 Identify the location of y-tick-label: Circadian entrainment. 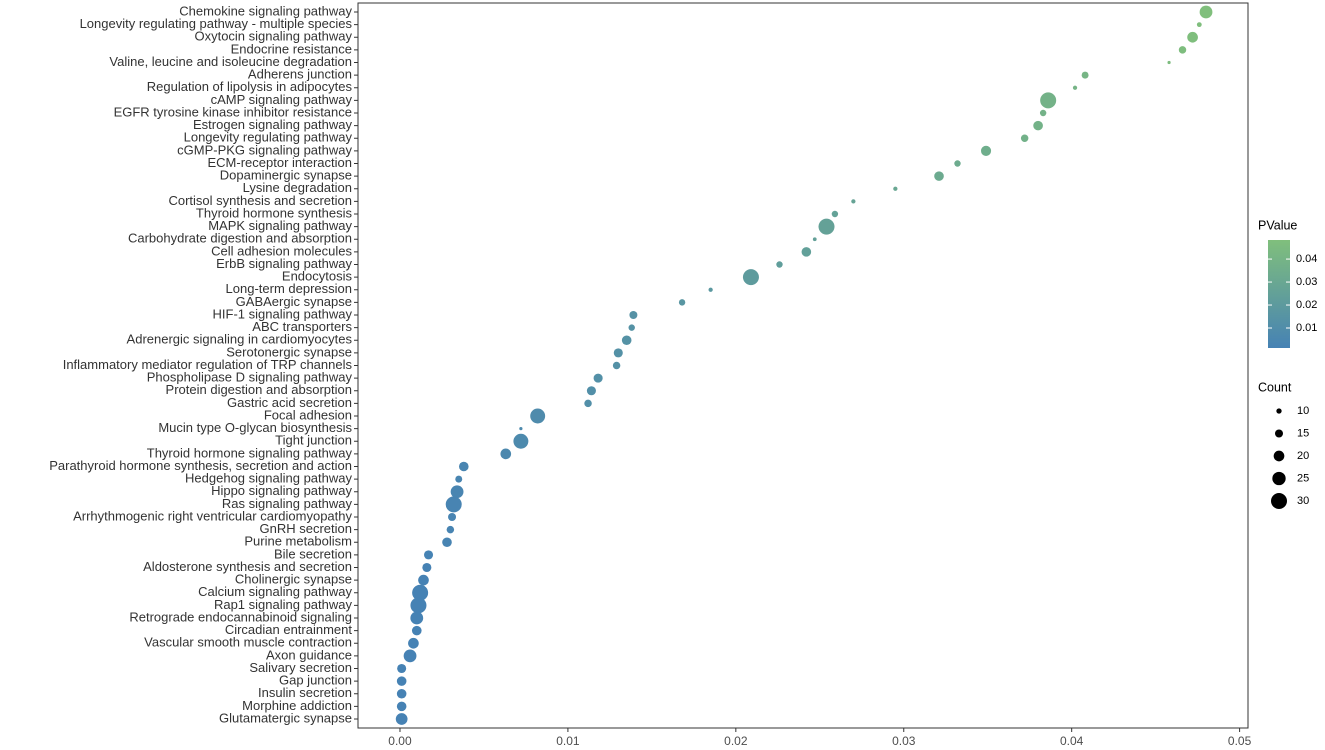
(289, 629).